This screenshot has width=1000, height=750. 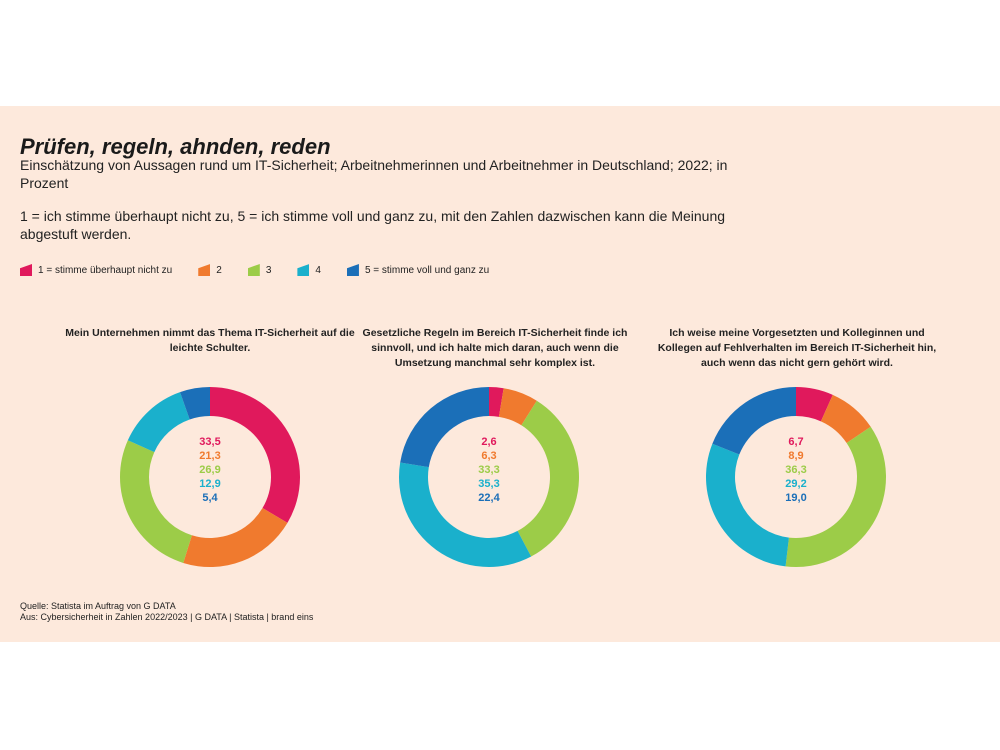 What do you see at coordinates (796, 456) in the screenshot?
I see `chart-3-value-2: 8,9` at bounding box center [796, 456].